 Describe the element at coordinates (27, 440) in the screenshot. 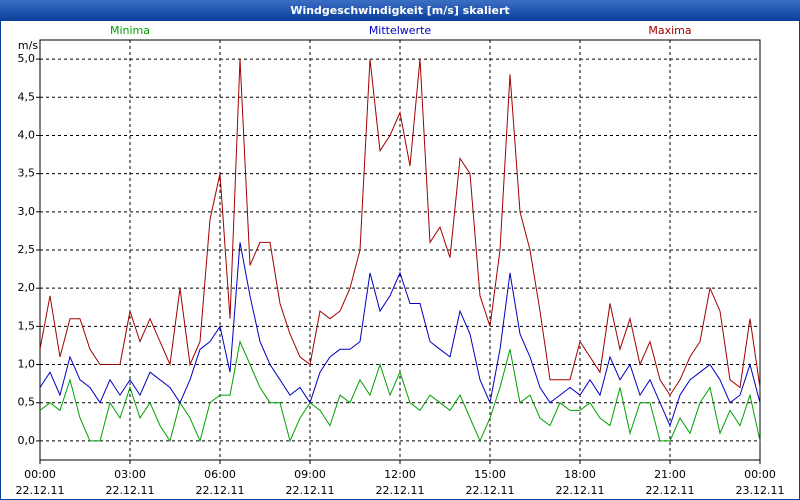

I see `y-tick-label: 0,0` at that location.